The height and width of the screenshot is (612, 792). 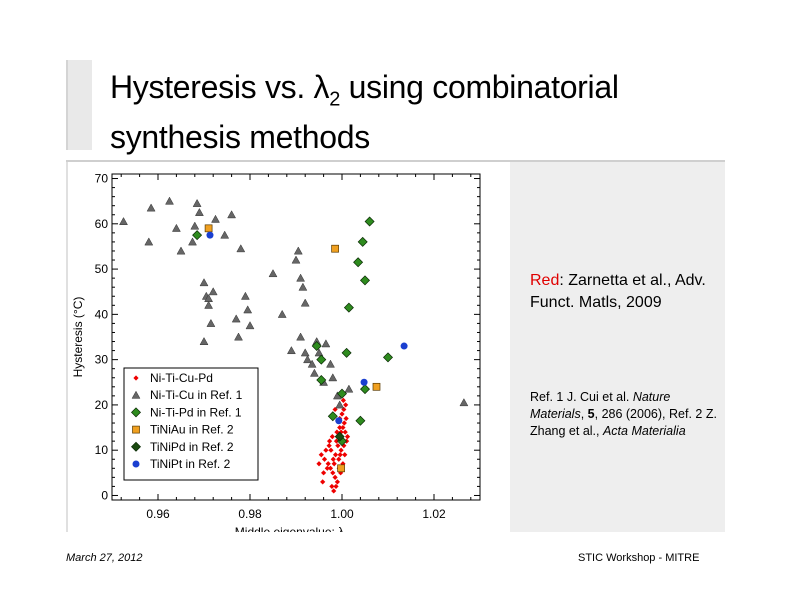 What do you see at coordinates (102, 405) in the screenshot?
I see `y-tick-label: 20` at bounding box center [102, 405].